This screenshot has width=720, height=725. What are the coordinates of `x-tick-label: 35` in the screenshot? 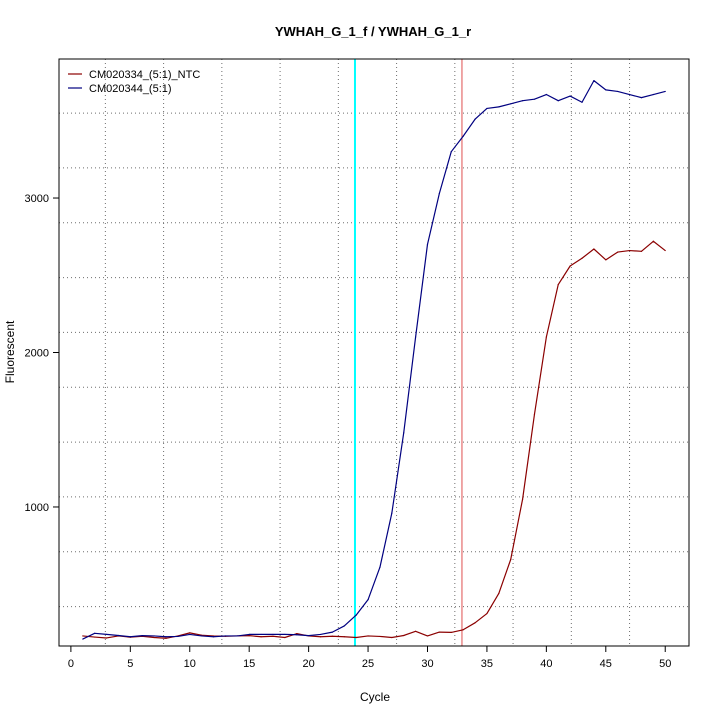 It's located at (487, 664).